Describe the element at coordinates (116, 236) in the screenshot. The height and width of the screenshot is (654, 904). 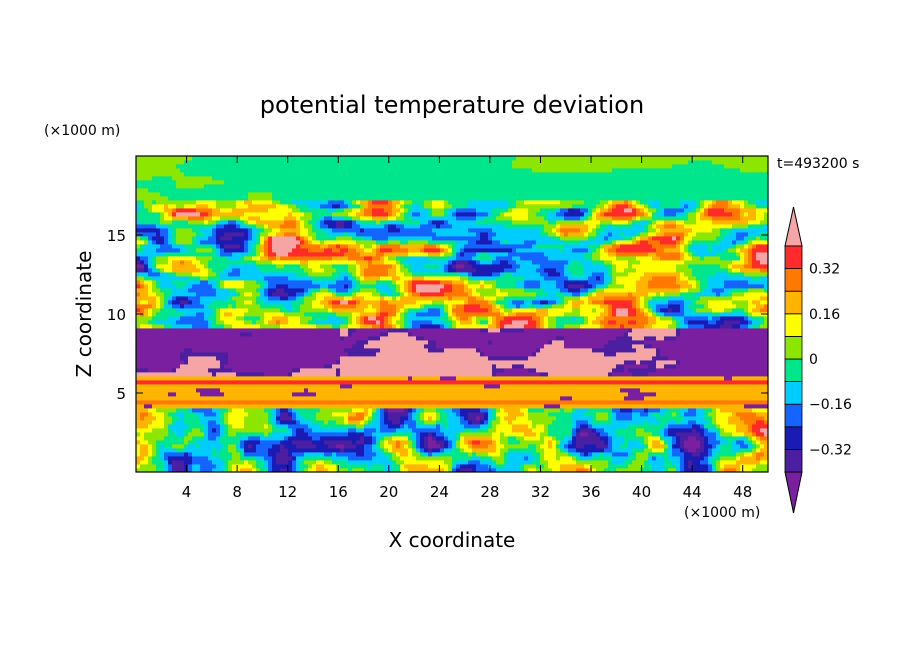
I see `y-tick-label: 15` at that location.